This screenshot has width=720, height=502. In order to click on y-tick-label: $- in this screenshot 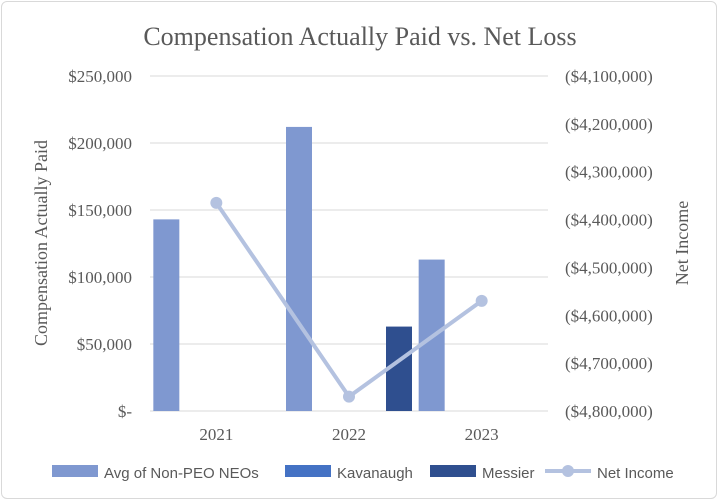, I will do `click(125, 411)`.